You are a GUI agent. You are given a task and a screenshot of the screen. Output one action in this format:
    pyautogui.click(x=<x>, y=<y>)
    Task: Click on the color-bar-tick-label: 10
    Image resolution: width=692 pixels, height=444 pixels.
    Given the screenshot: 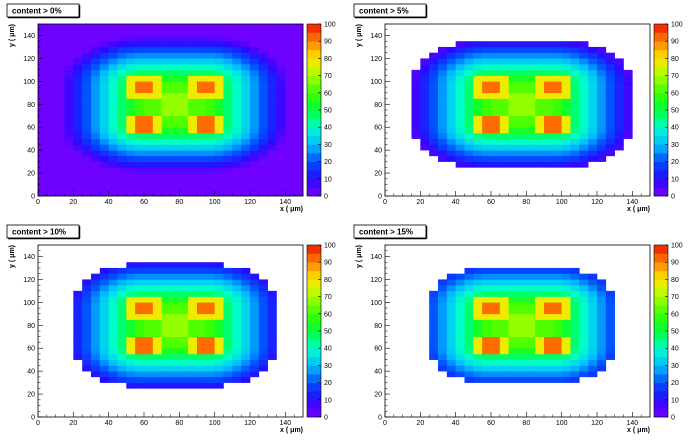 What is the action you would take?
    pyautogui.click(x=675, y=400)
    